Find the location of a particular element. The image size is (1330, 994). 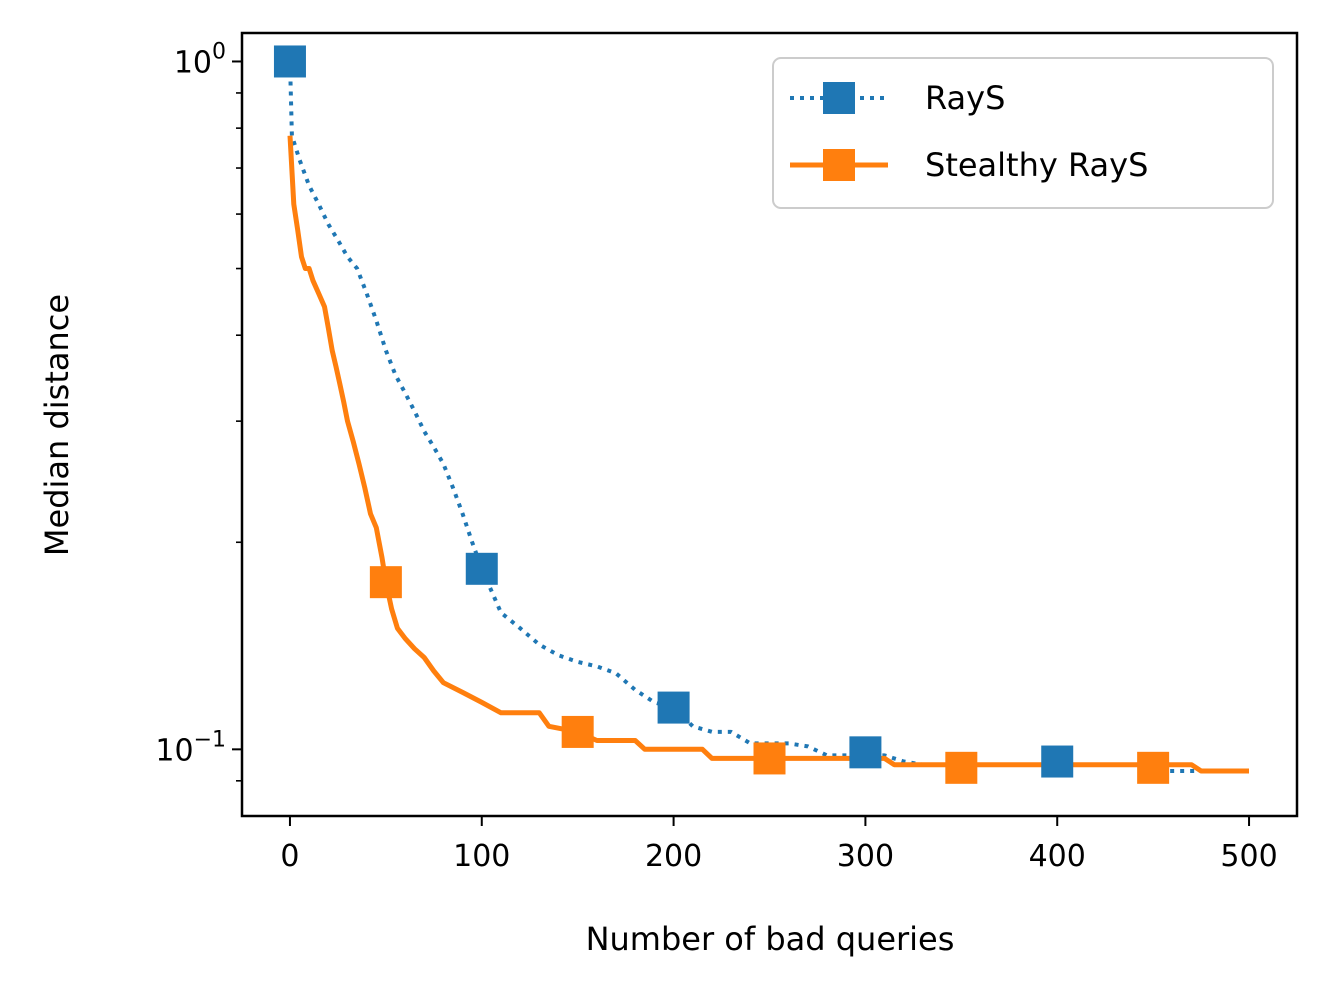

x-axis-label: Number of bad queries is located at coordinates (770, 939).